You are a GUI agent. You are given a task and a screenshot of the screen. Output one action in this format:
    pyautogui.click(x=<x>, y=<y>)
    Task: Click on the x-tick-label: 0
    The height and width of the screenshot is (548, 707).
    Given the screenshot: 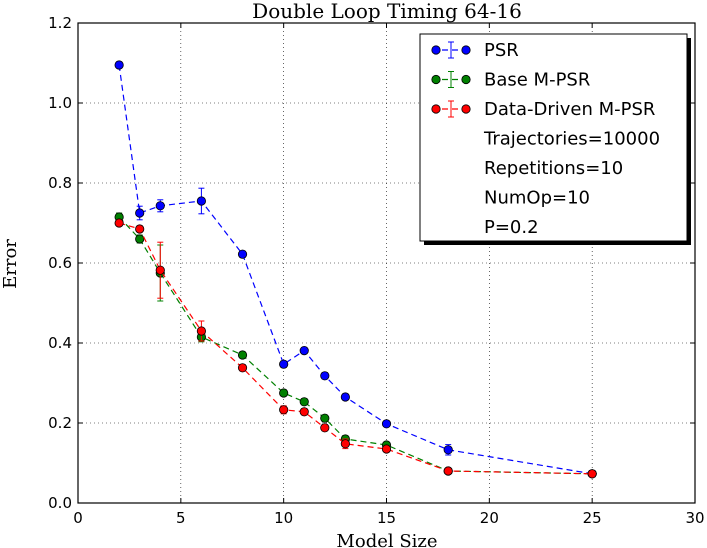 What is the action you would take?
    pyautogui.click(x=78, y=518)
    